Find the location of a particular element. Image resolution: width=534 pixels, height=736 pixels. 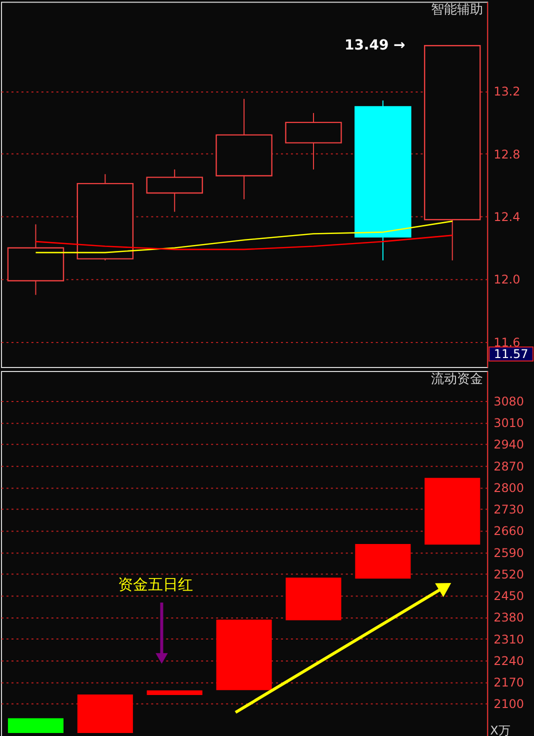

y-tick-label: 13.2 is located at coordinates (507, 91).